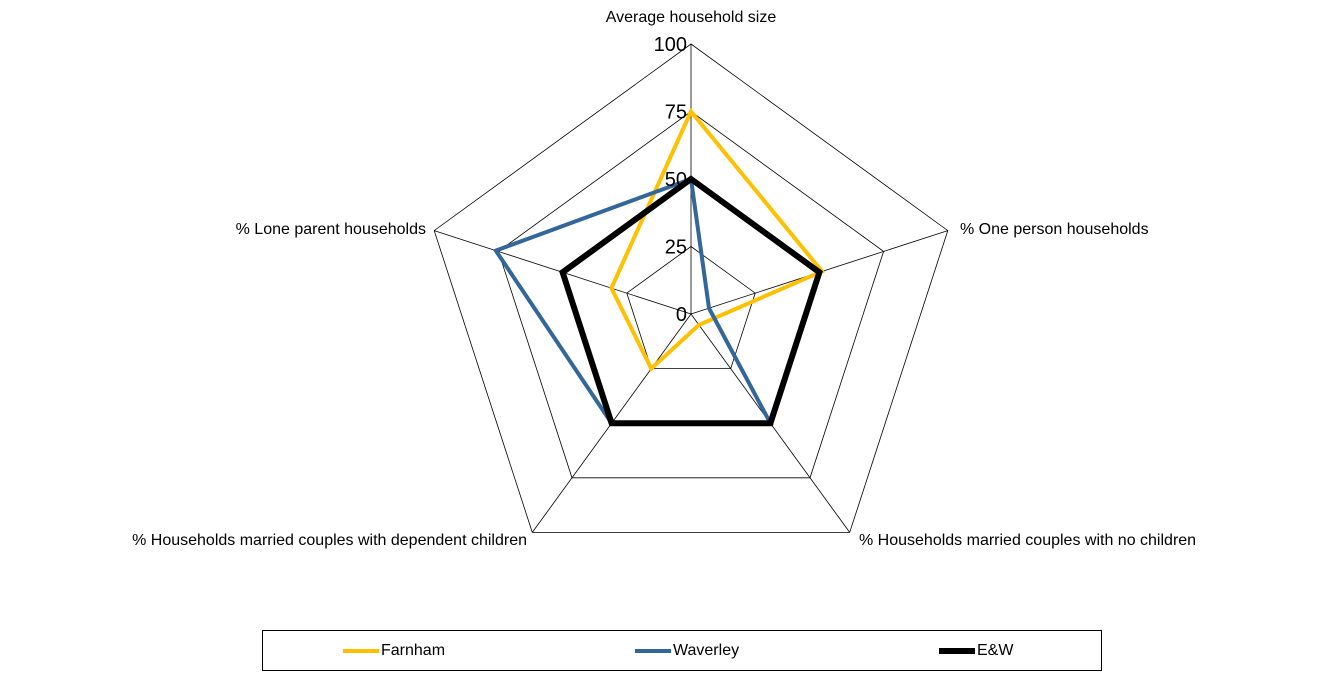 Image resolution: width=1319 pixels, height=696 pixels. I want to click on legend-label-farnham: Farnham, so click(413, 650).